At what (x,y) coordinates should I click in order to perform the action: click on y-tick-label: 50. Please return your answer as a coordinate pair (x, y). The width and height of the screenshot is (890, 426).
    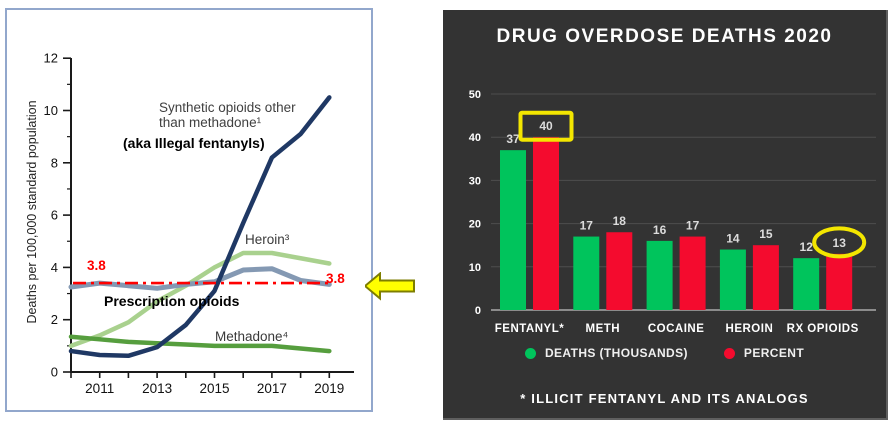
    Looking at the image, I should click on (475, 95).